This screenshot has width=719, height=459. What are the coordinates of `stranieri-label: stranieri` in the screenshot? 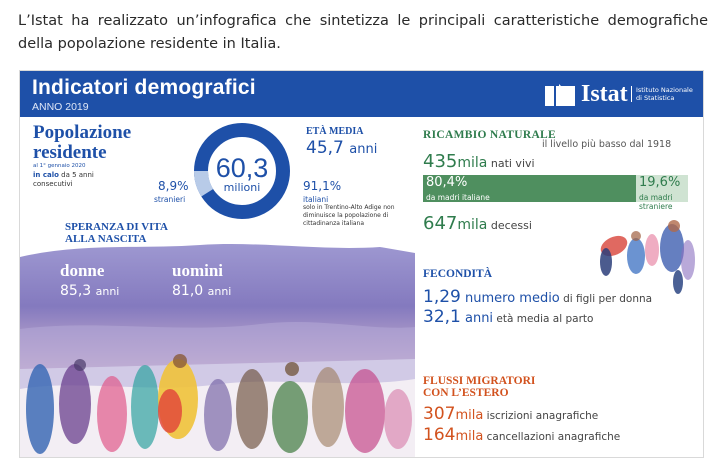 It's located at (170, 199).